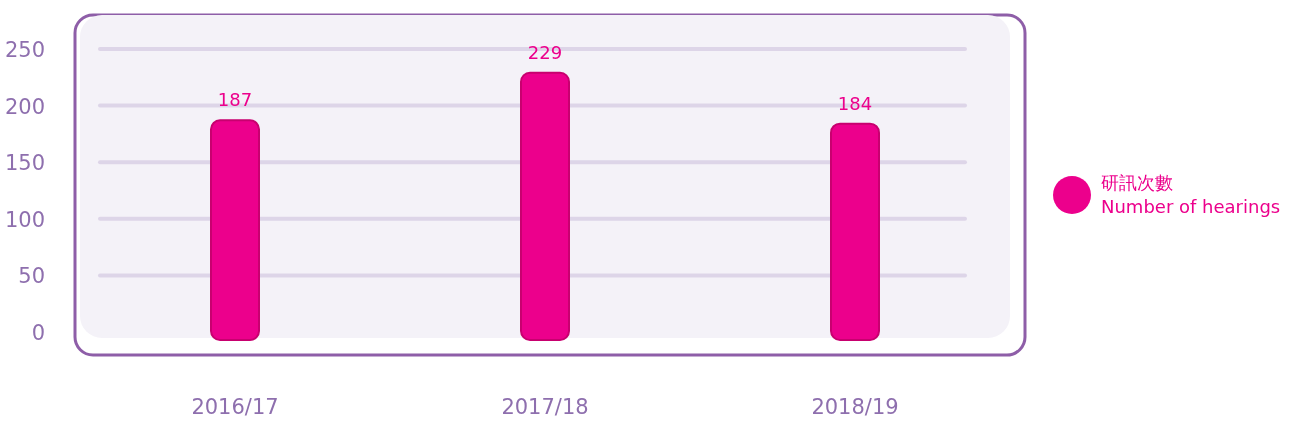 The image size is (1293, 421). I want to click on x-tick-label: 2018/19, so click(855, 407).